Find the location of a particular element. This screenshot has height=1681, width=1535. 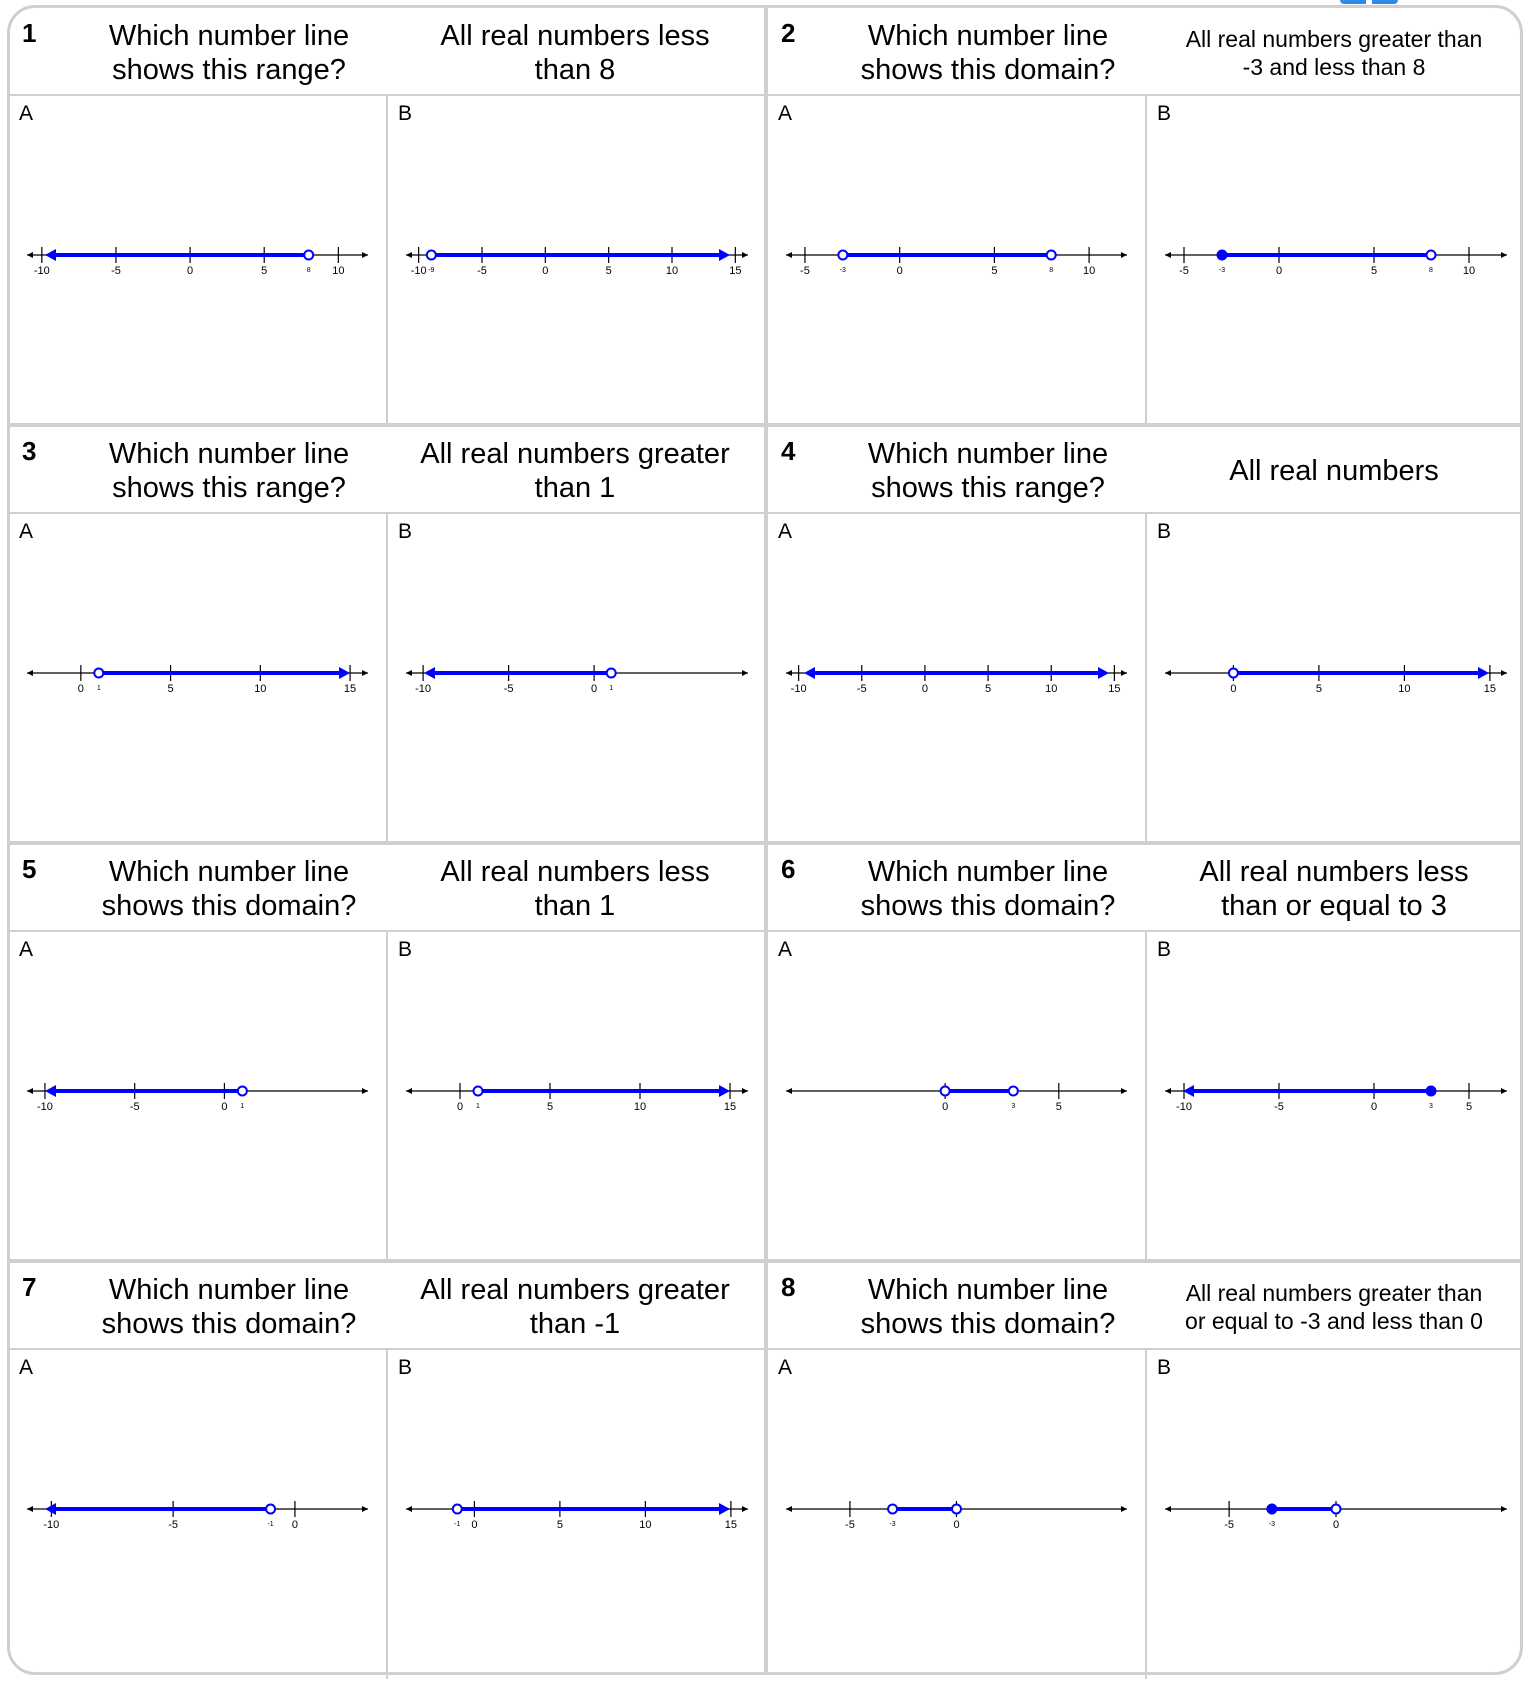

tick-label: 10 is located at coordinates (1469, 271).